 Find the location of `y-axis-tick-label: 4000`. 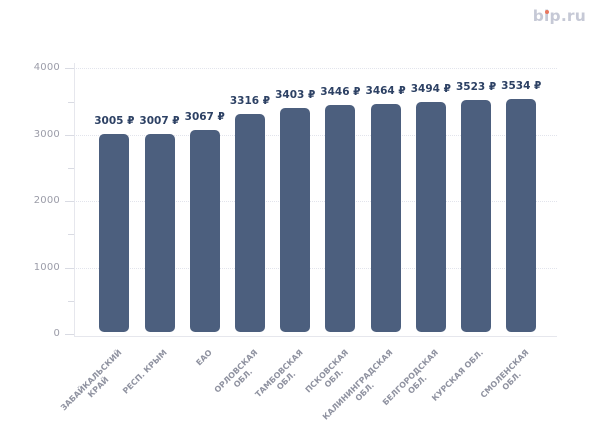

y-axis-tick-label: 4000 is located at coordinates (46, 68).